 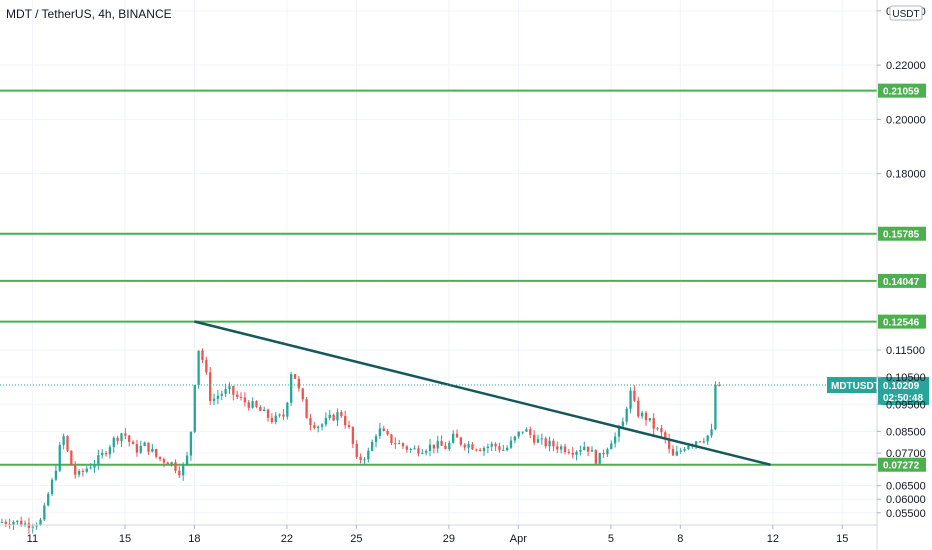 I want to click on currency-badge, so click(x=906, y=13).